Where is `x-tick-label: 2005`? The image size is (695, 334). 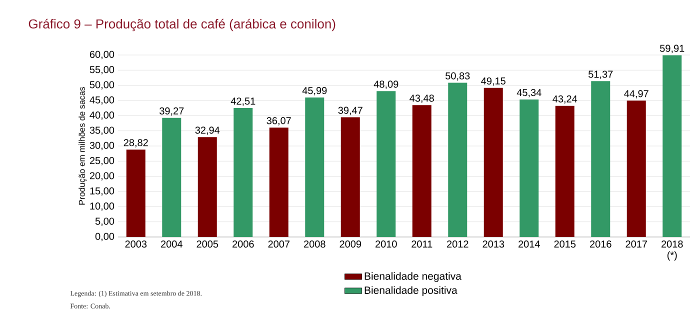 x-tick-label: 2005 is located at coordinates (207, 244).